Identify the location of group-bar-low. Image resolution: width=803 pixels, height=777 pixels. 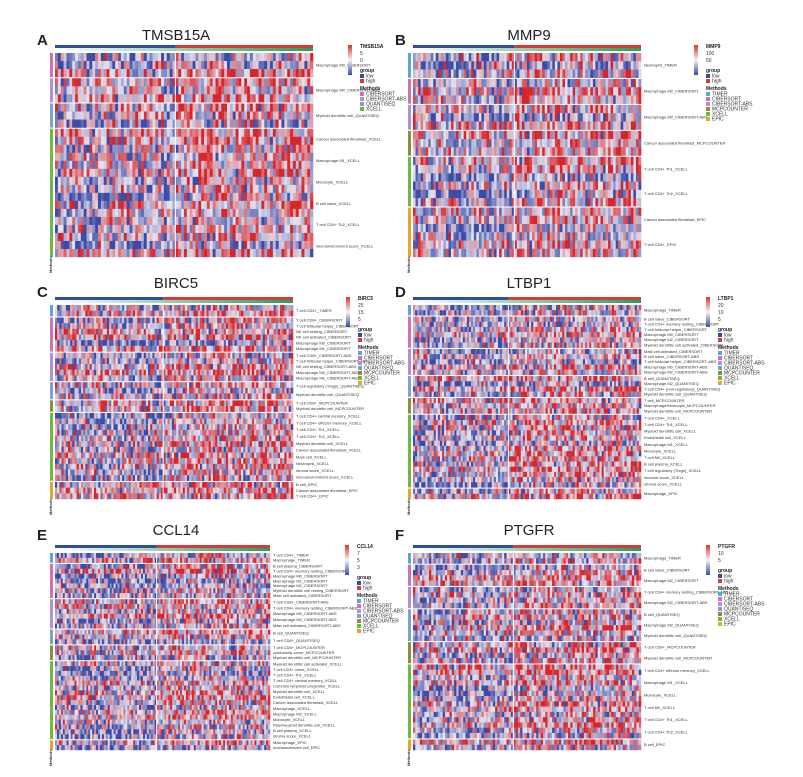
(464, 46).